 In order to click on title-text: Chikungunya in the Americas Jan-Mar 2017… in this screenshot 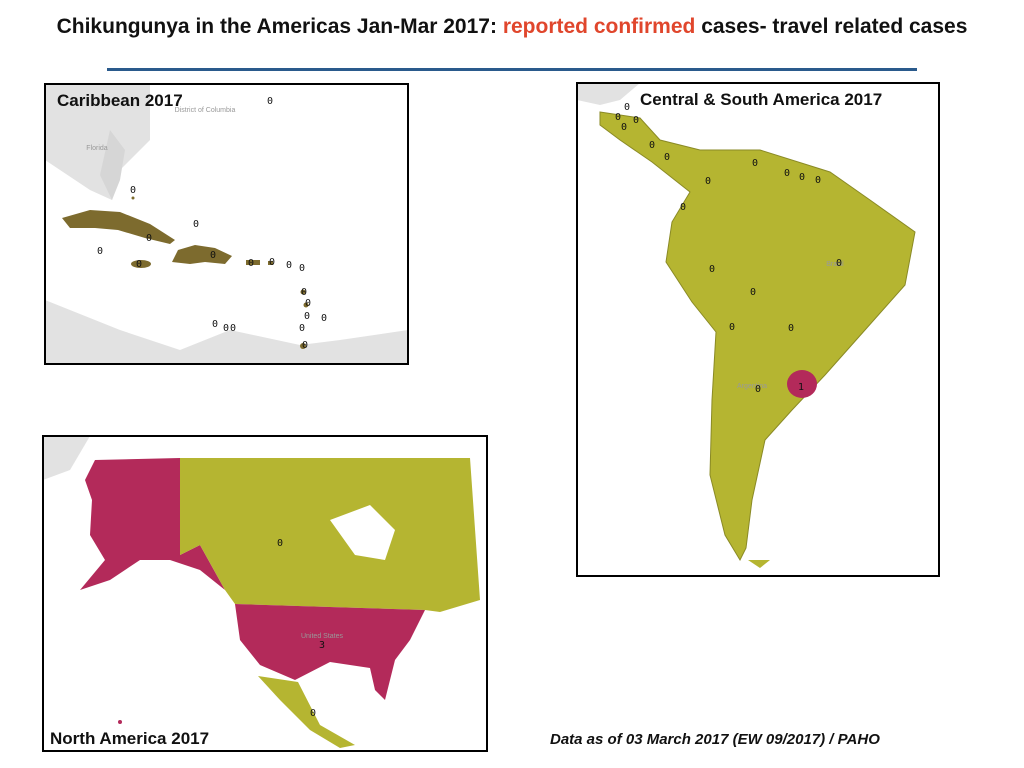, I will do `click(276, 26)`.